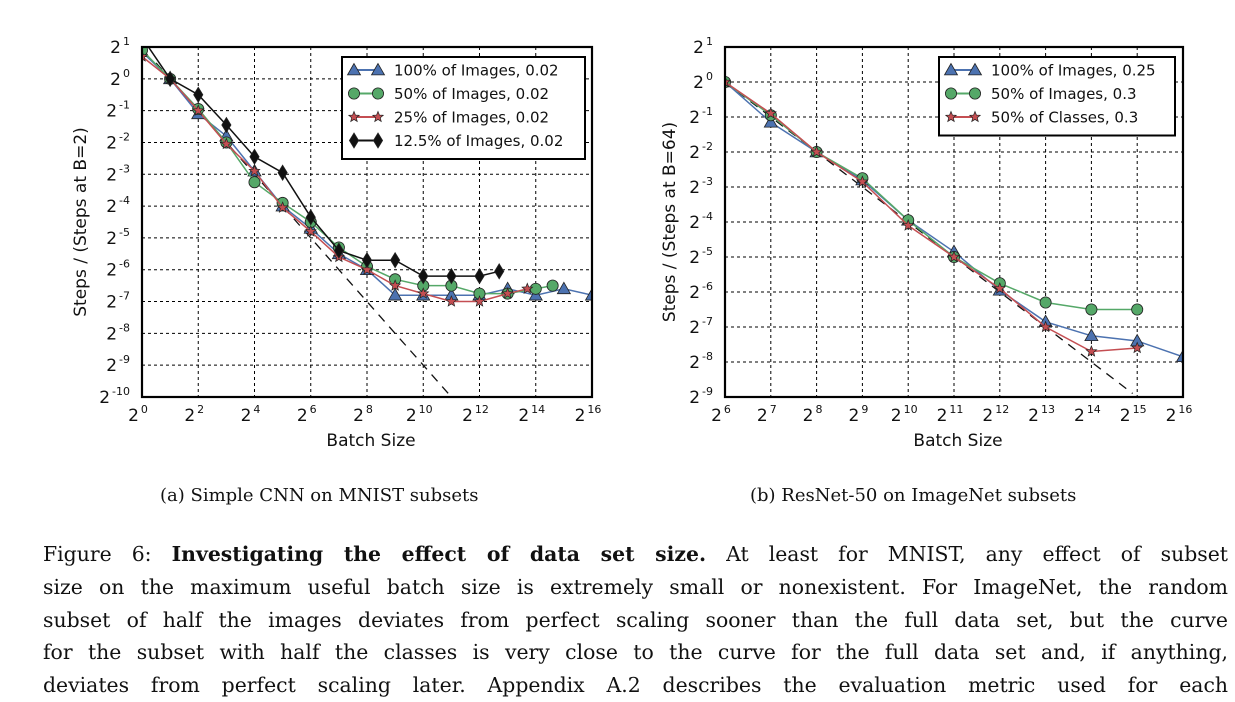  What do you see at coordinates (97, 554) in the screenshot?
I see `caption-label: Figure 6:` at bounding box center [97, 554].